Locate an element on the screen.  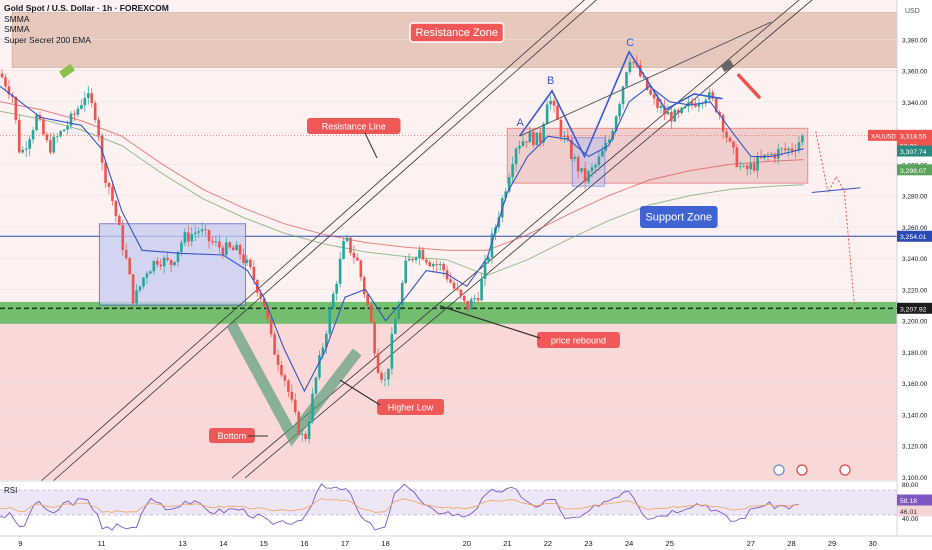
symbol-title: Gold Spot / U.S. Dollar · 1h · FOREXCOM is located at coordinates (86, 8).